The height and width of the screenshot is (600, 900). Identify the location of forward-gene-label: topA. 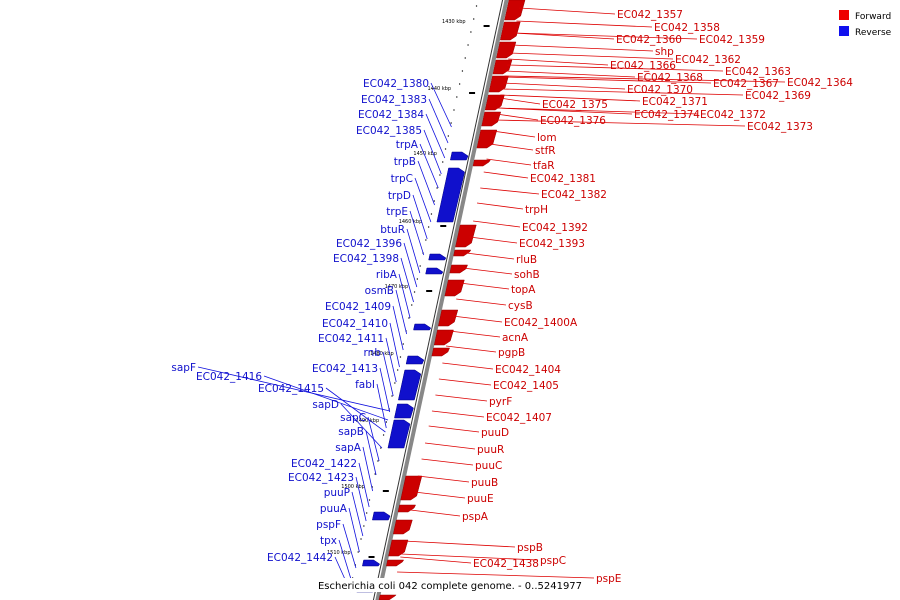
(523, 290).